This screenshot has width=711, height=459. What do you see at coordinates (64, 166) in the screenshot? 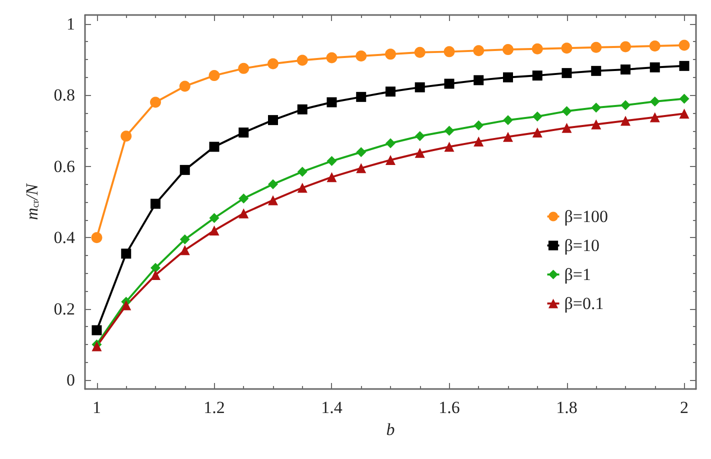
I see `y-tick-label: 0.6` at bounding box center [64, 166].